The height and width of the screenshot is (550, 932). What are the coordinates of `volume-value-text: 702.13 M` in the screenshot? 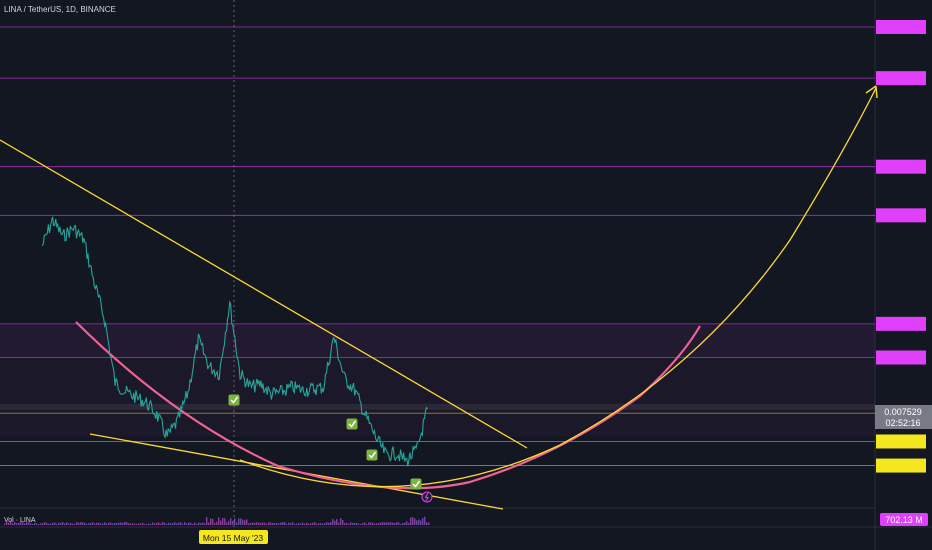 It's located at (904, 520).